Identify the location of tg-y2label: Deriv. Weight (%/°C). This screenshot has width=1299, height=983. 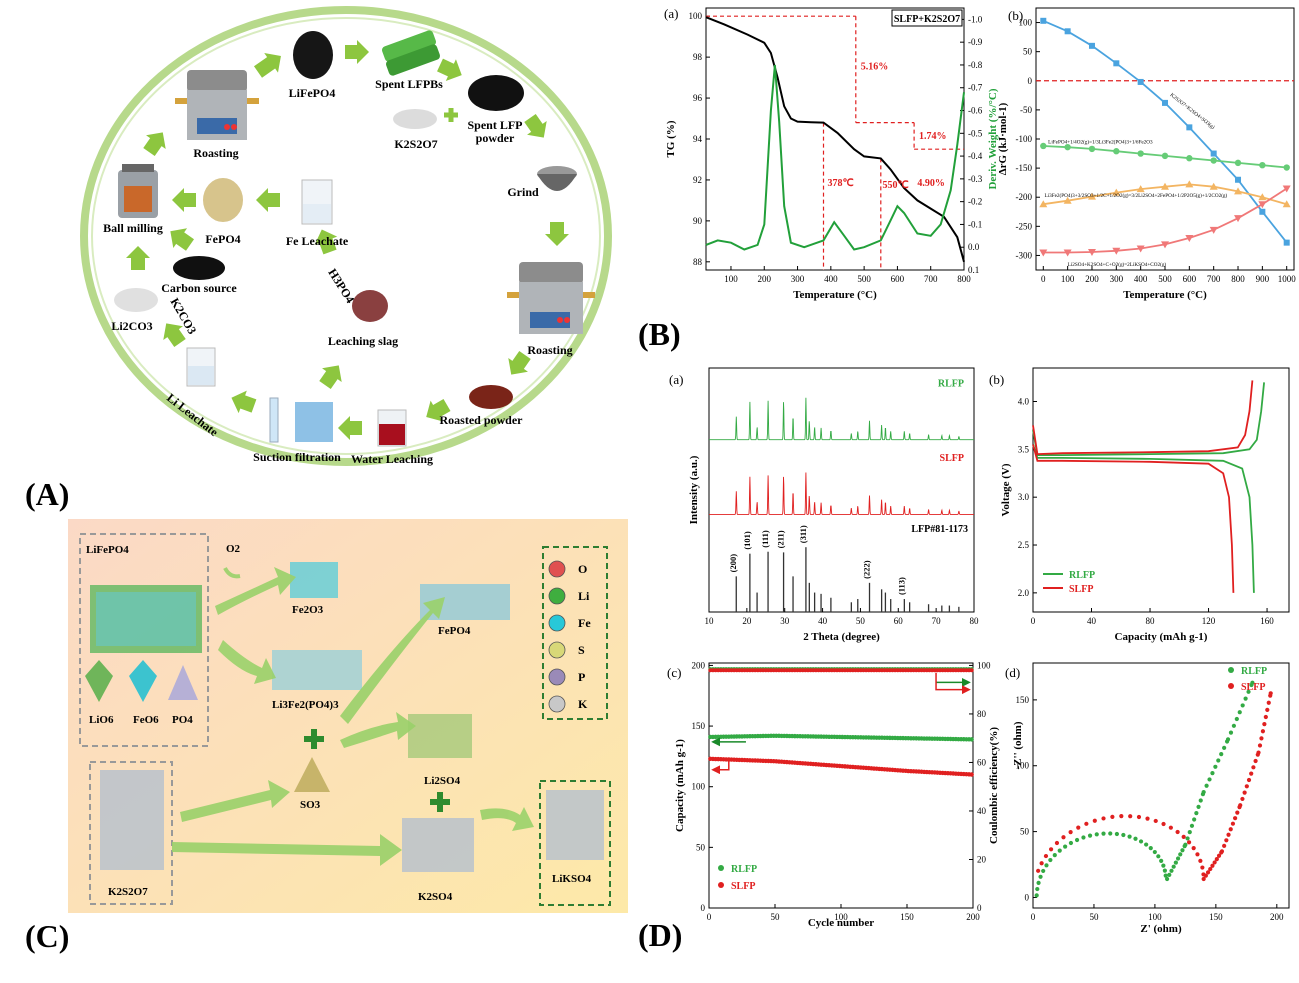
(993, 138).